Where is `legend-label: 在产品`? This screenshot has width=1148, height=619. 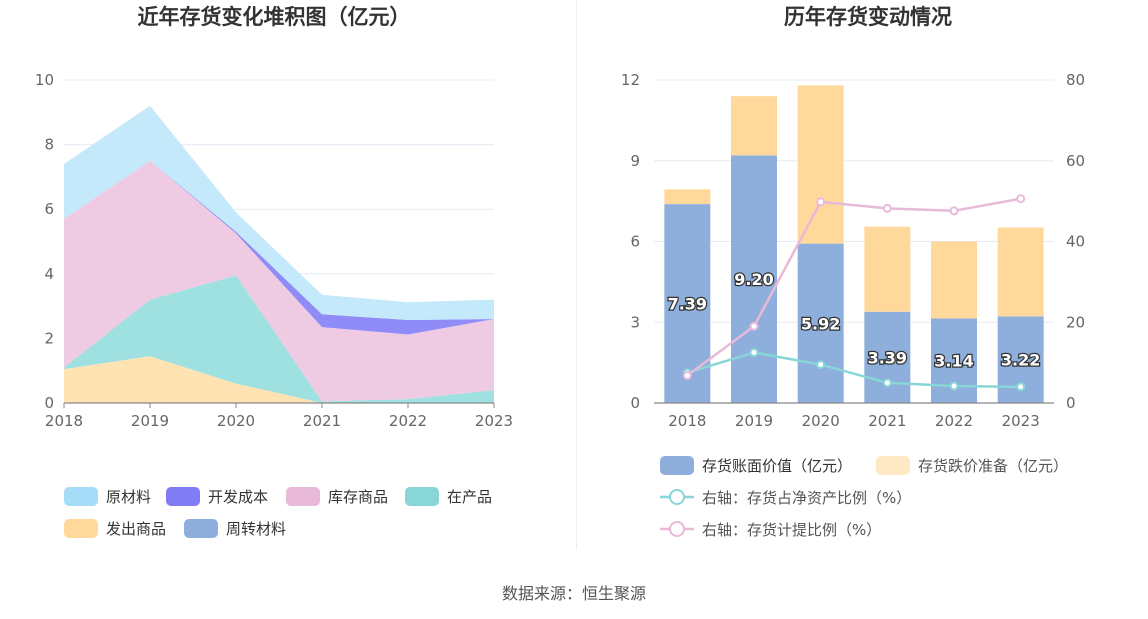
legend-label: 在产品 is located at coordinates (469, 497).